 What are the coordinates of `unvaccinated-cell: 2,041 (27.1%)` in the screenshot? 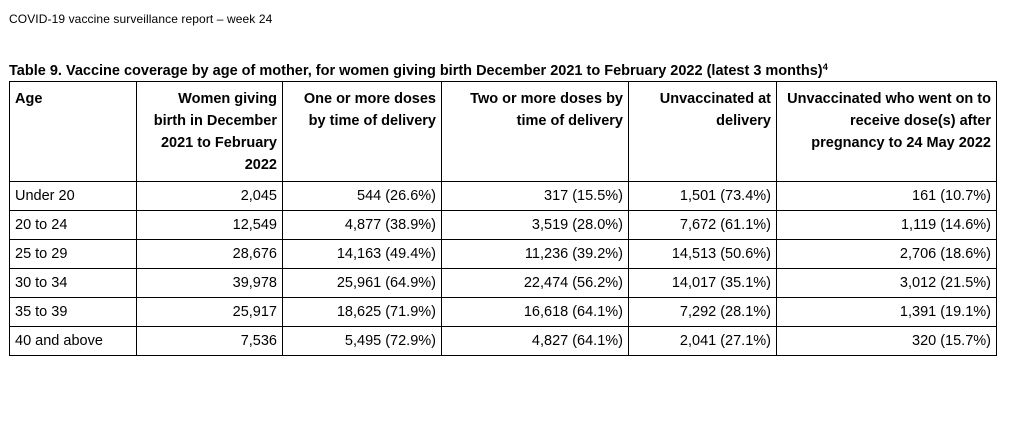 It's located at (702, 341).